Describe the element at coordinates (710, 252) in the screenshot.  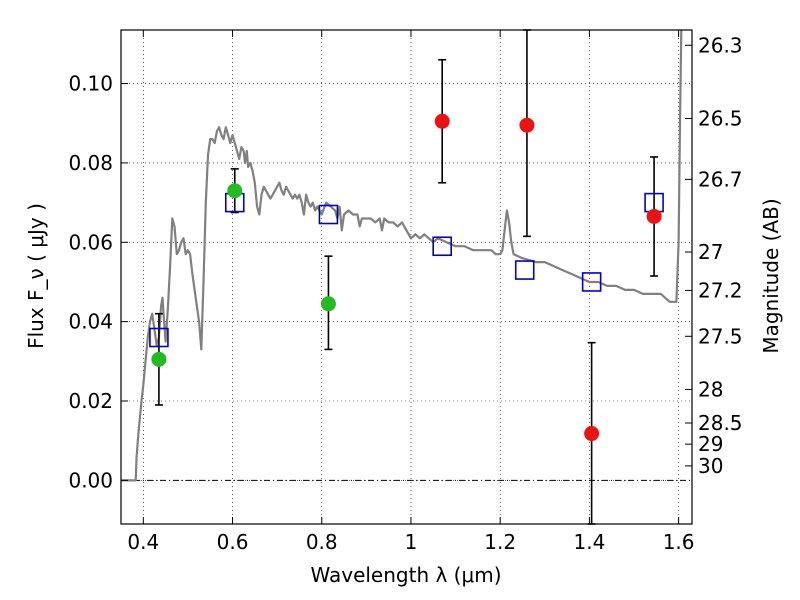
I see `y-right-tick-label: 27` at that location.